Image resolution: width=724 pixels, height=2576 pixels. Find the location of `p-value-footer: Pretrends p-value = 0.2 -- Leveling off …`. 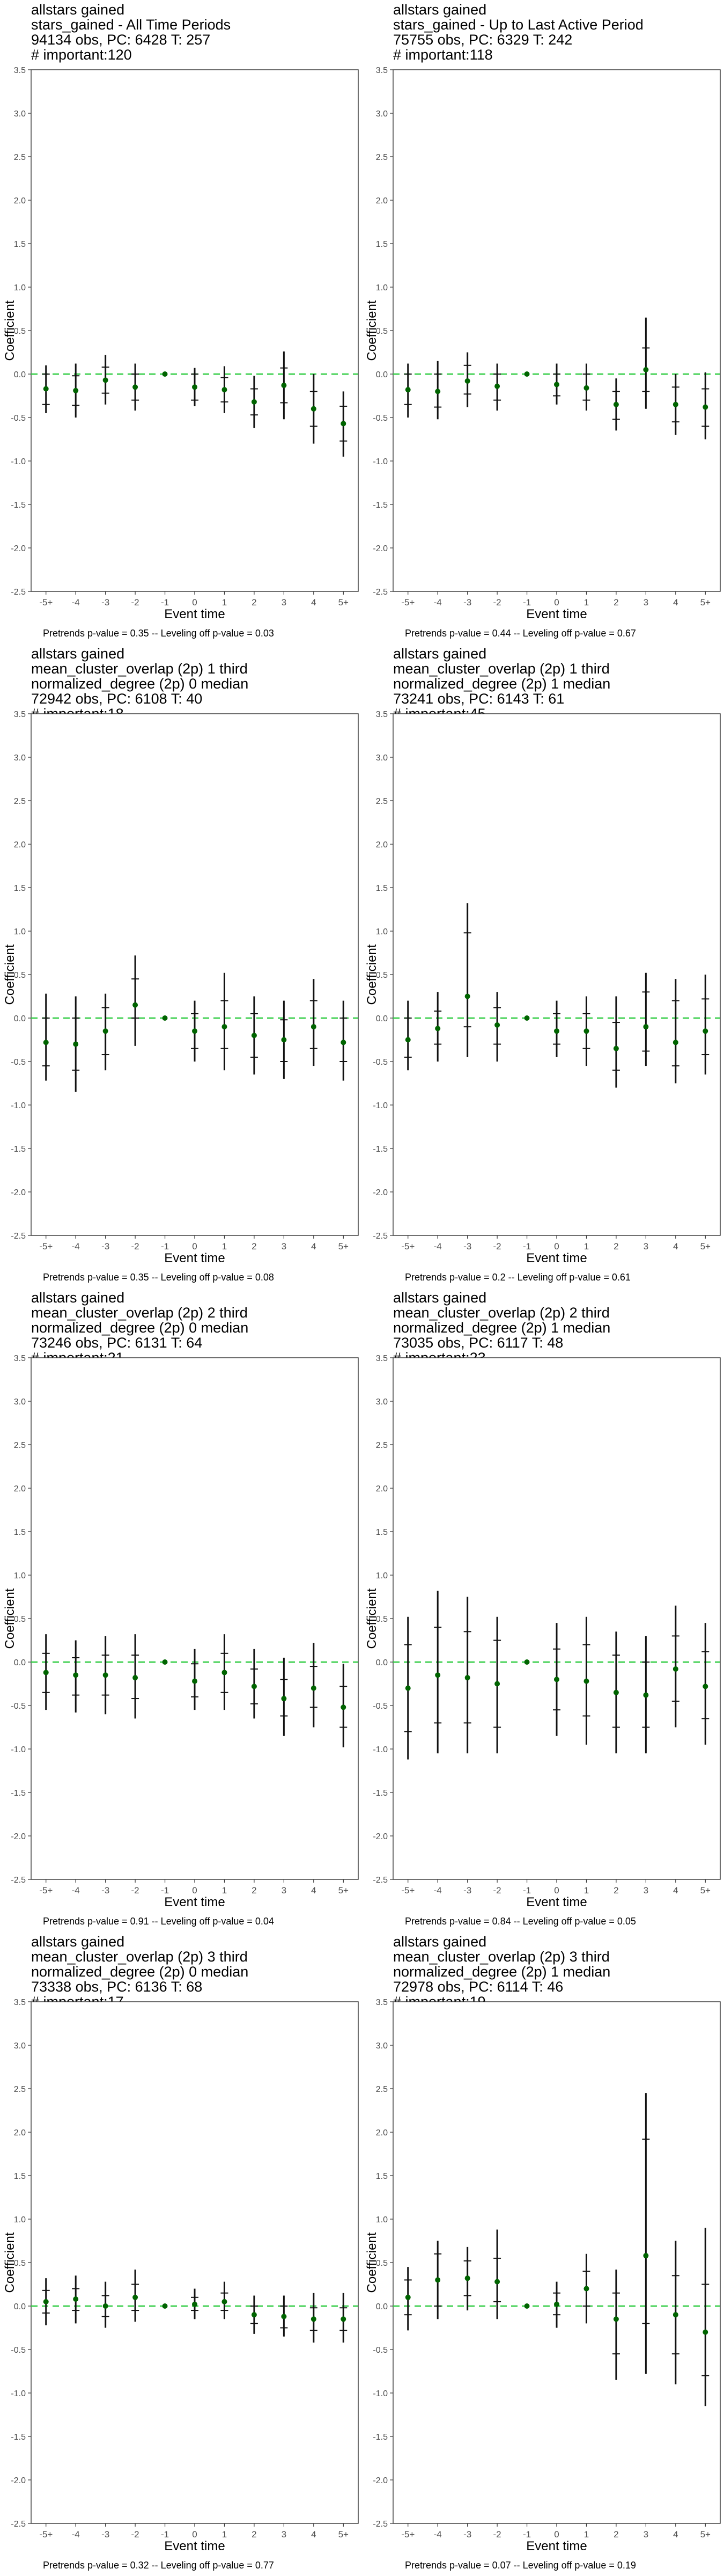

p-value-footer: Pretrends p-value = 0.2 -- Leveling off … is located at coordinates (518, 1277).